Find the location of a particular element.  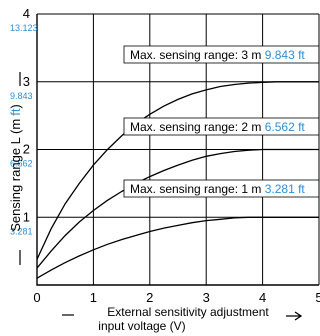

y-axis-label: Sensing range L (m ft) is located at coordinates (15, 168).